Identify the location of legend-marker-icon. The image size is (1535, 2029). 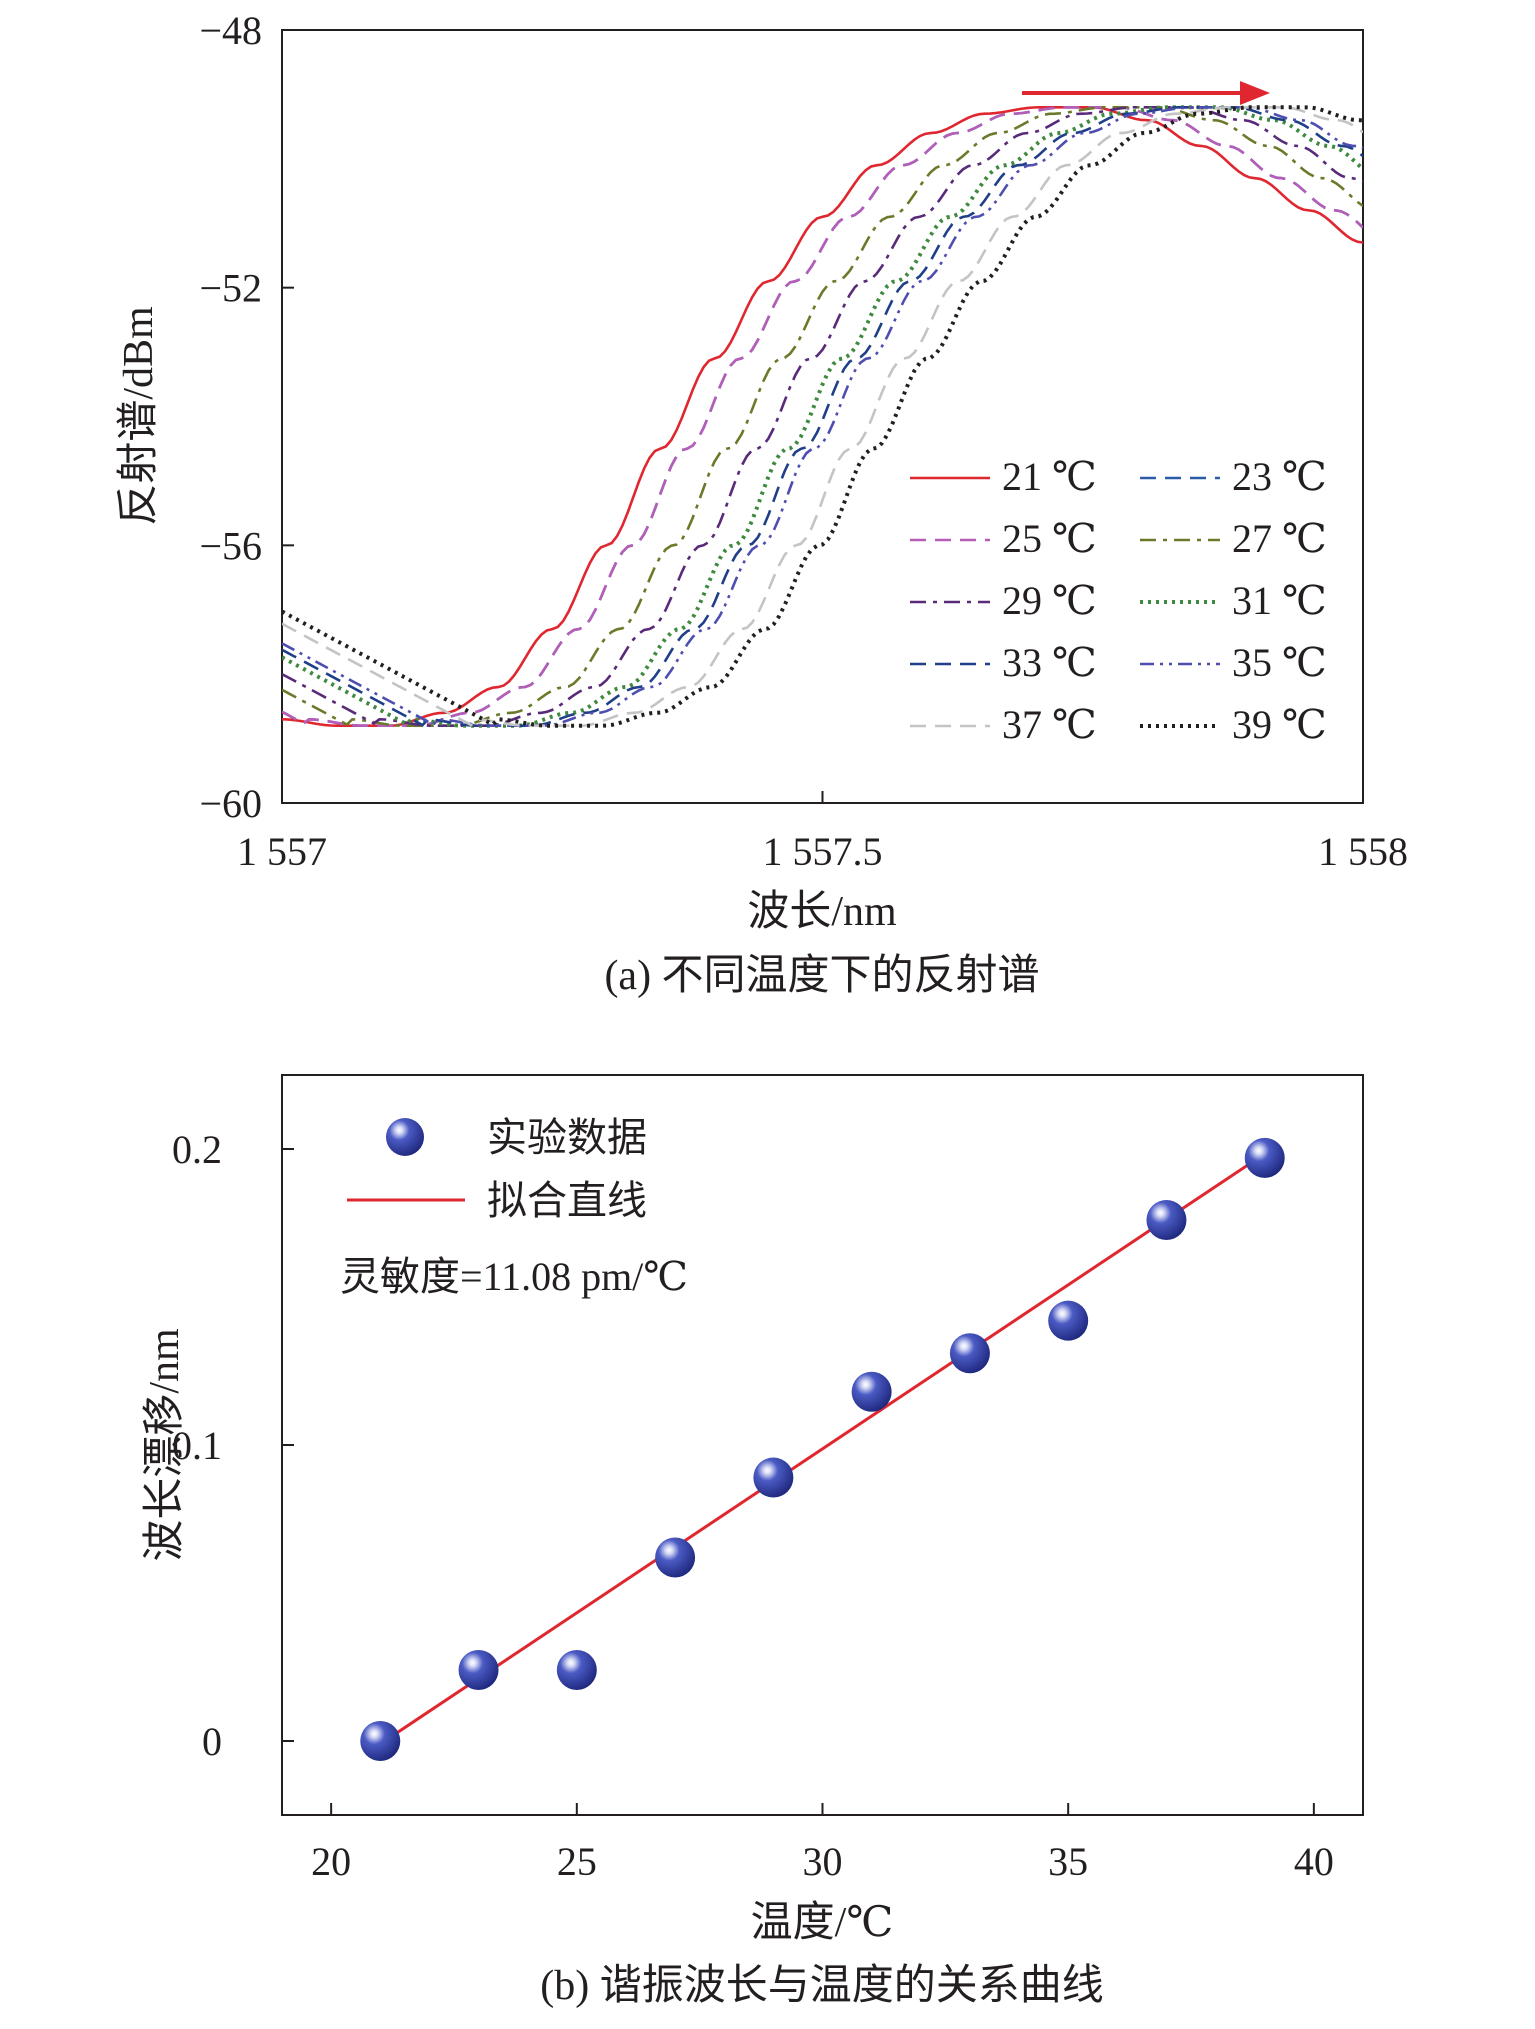
(405, 1137).